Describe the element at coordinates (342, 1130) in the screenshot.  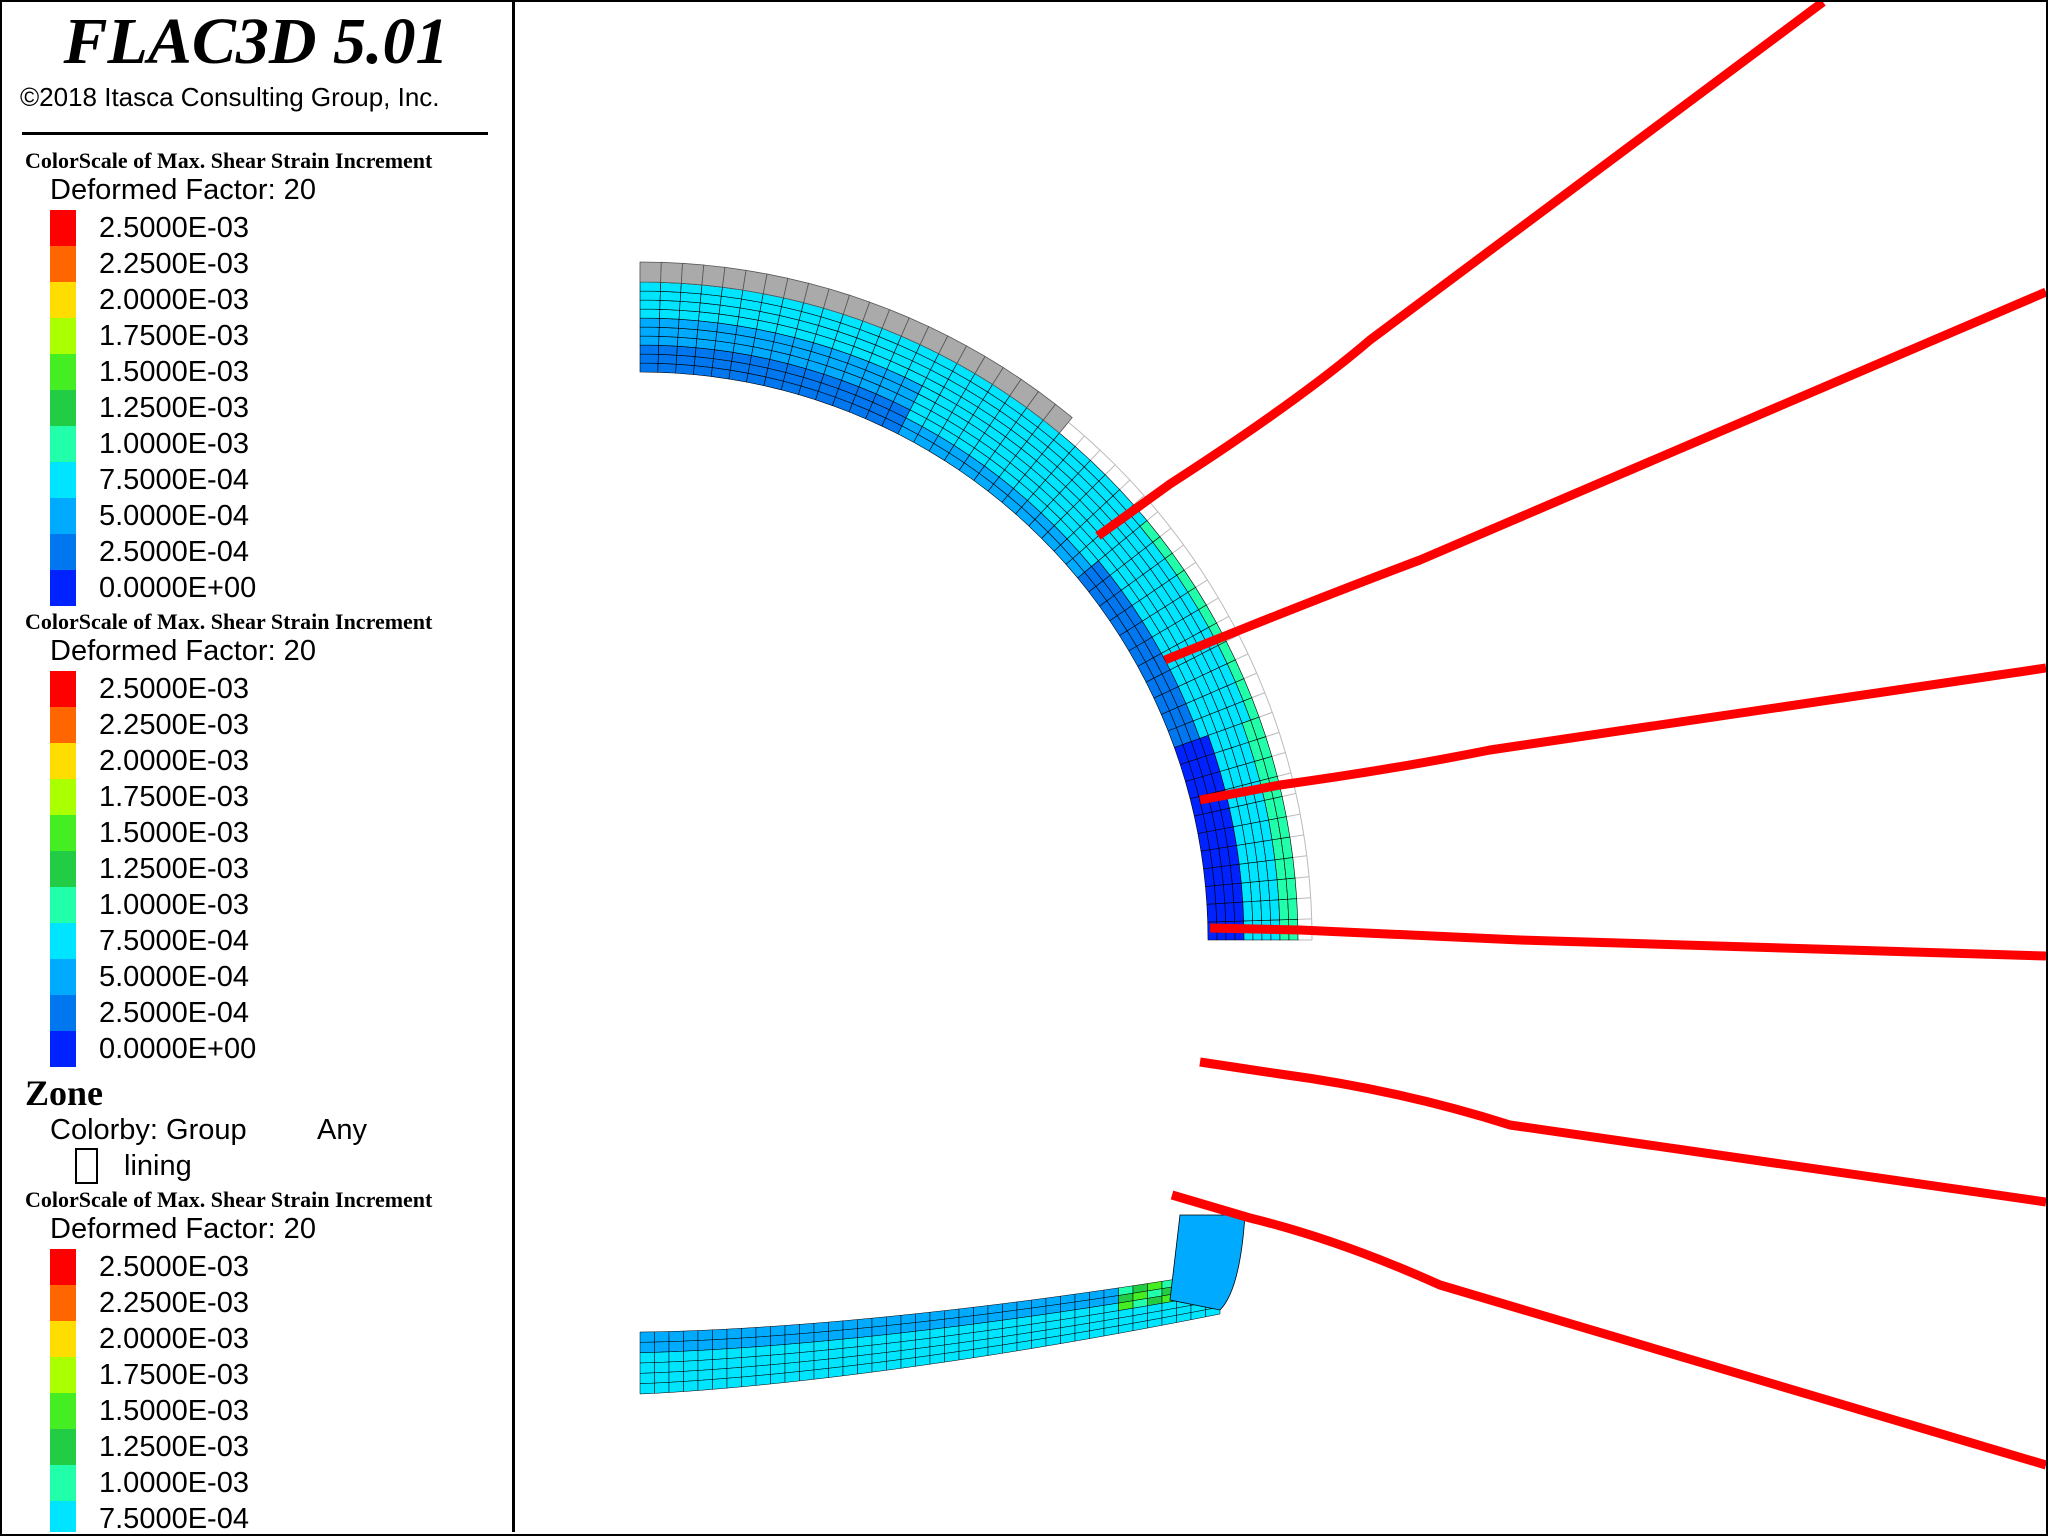
I see `zone-any-label: Any` at that location.